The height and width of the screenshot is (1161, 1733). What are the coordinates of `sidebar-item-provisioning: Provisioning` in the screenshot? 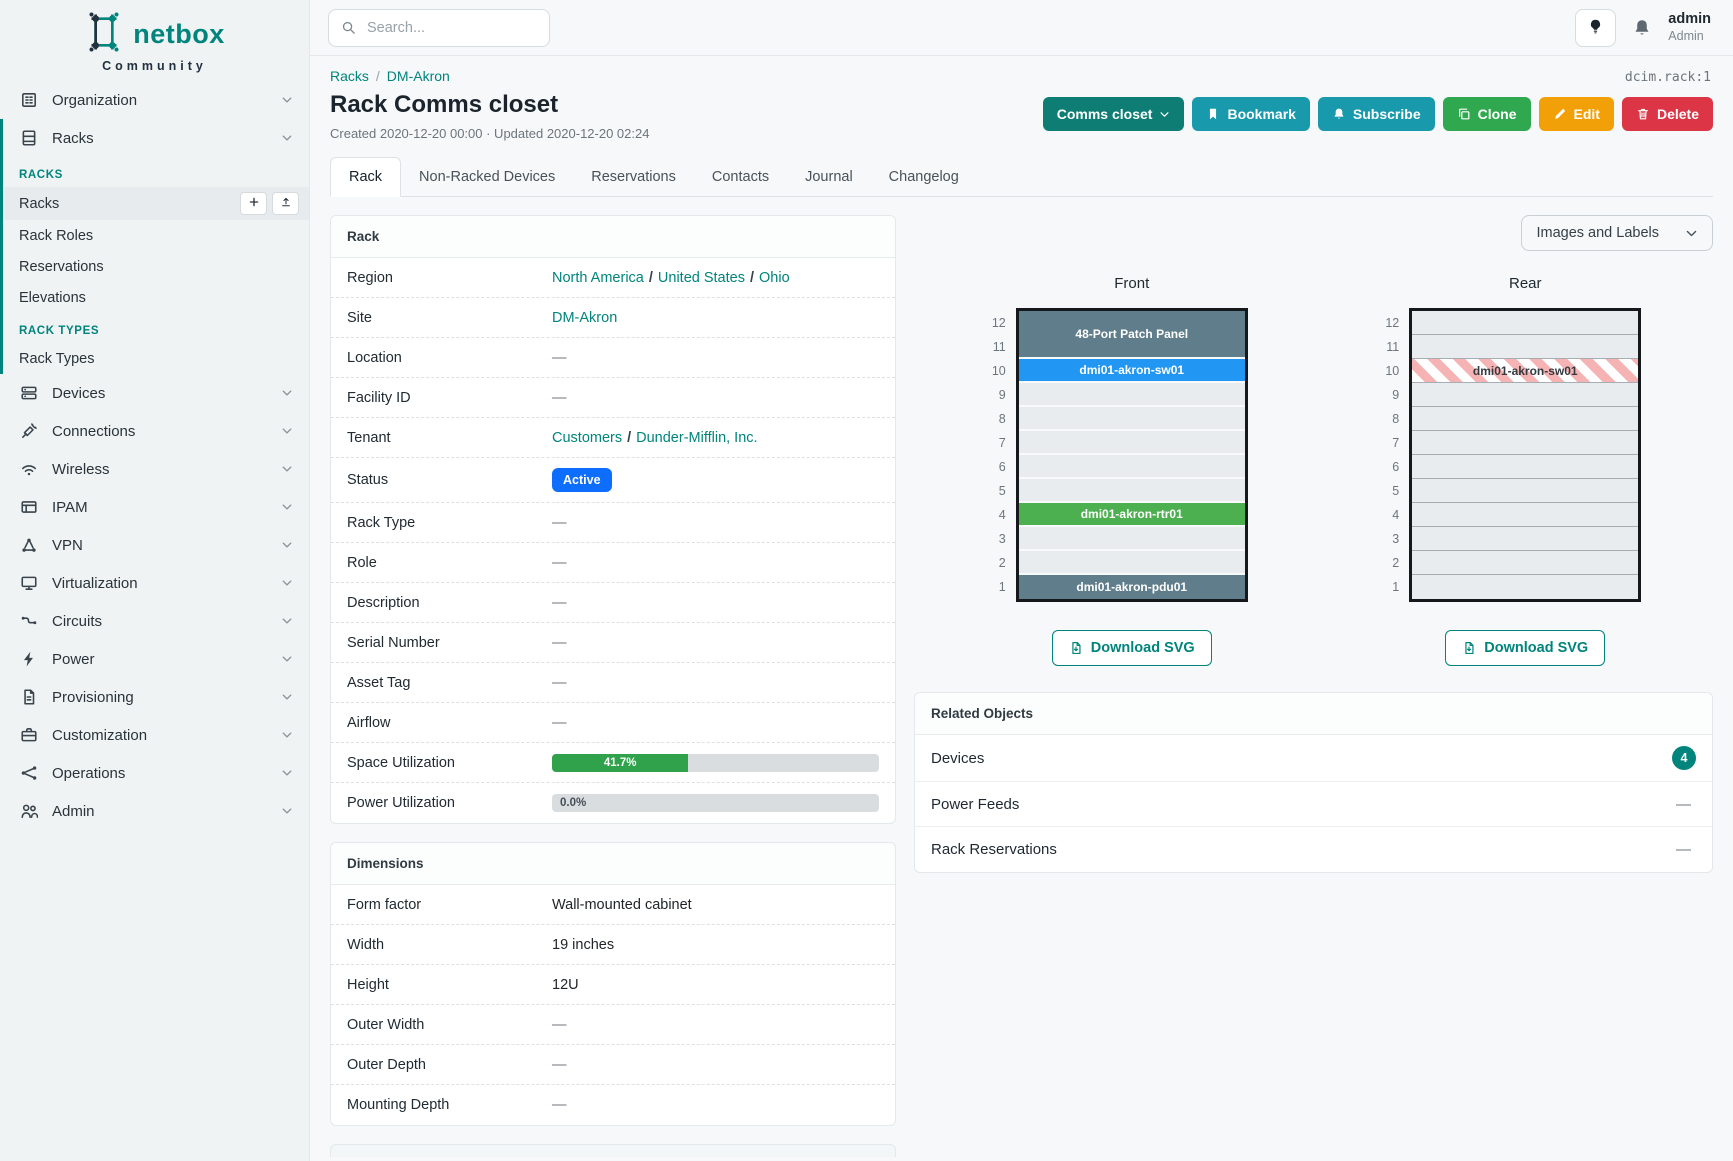 It's located at (154, 697).